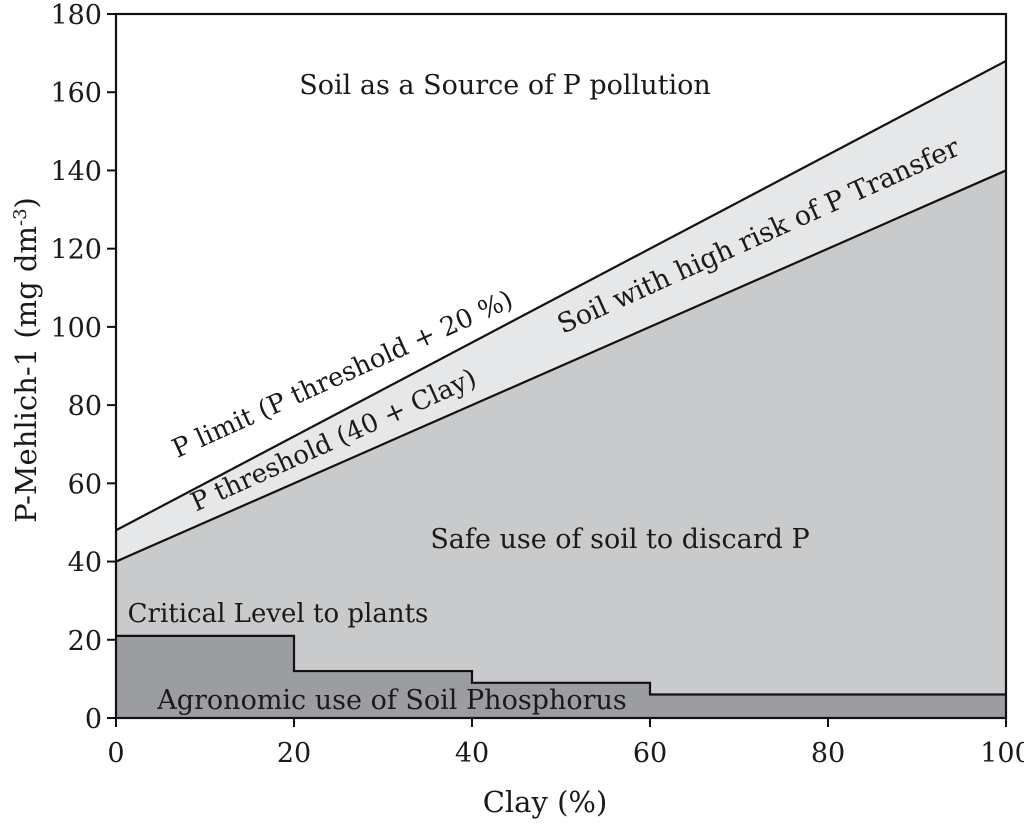 The image size is (1024, 827). Describe the element at coordinates (828, 753) in the screenshot. I see `x-tick-label: 80` at that location.